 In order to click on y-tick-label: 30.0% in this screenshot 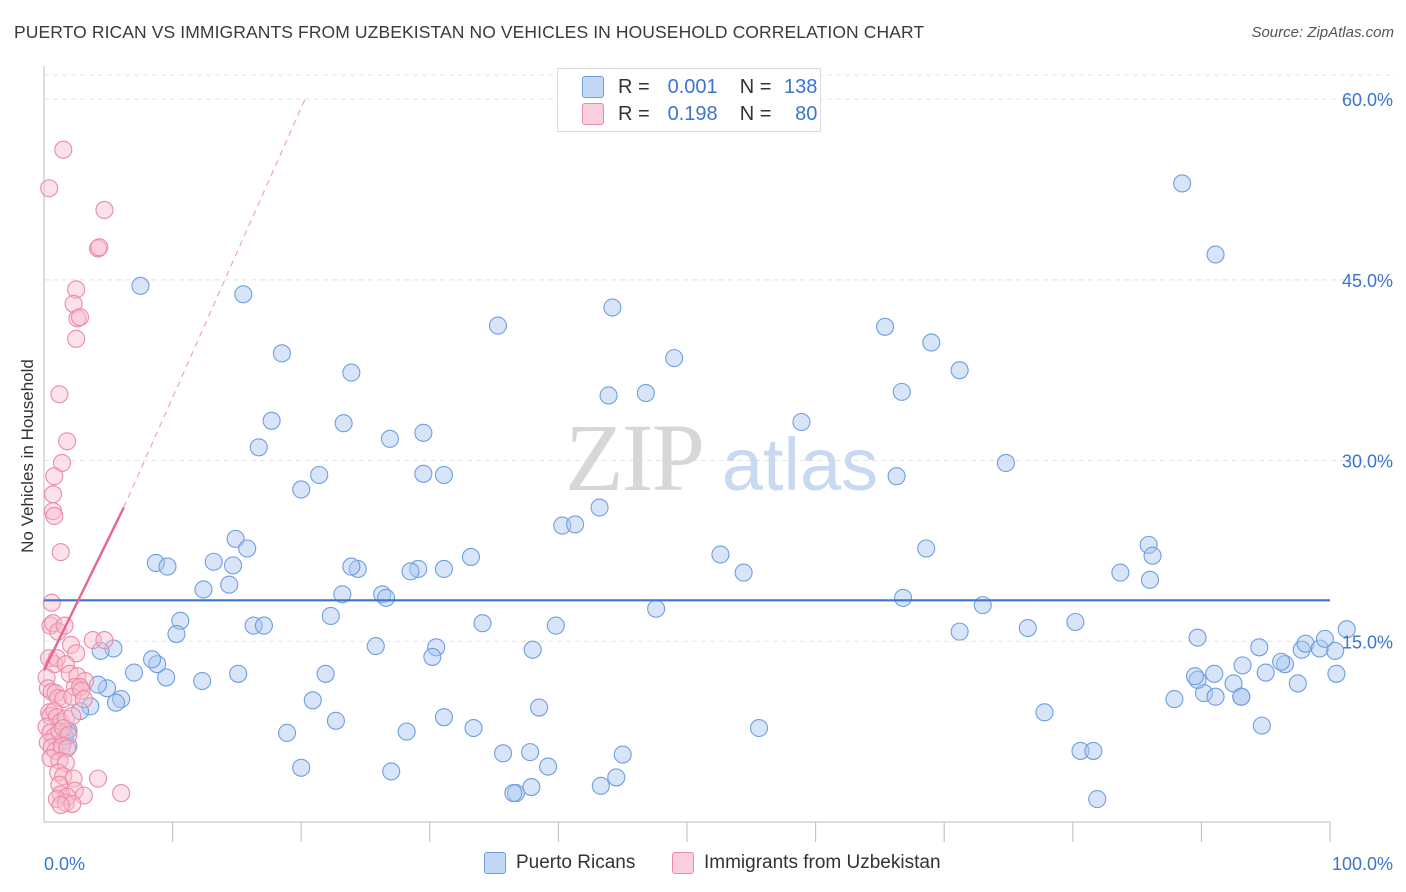, I will do `click(1367, 462)`.